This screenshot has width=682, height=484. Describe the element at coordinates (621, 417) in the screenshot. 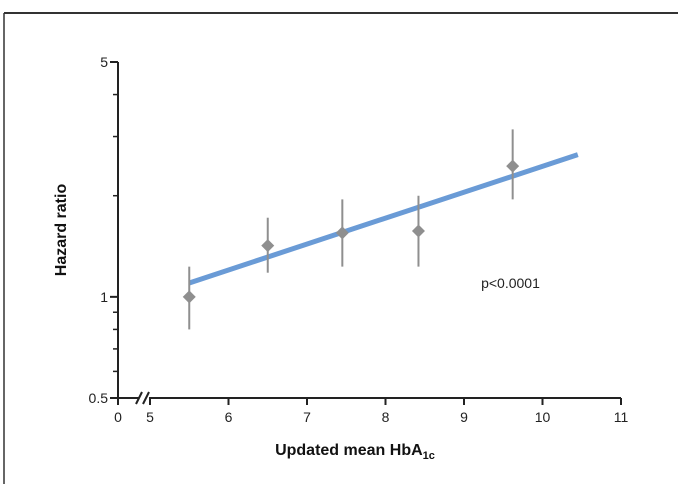

I see `x-tick-label: 11` at that location.